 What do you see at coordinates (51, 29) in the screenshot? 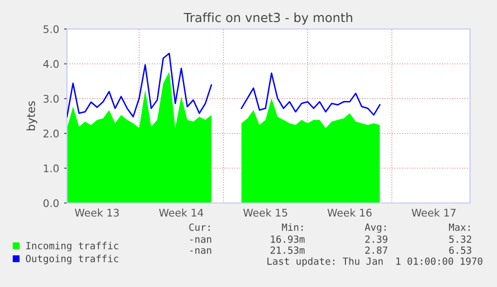
I see `y-tick-label: 5.0` at bounding box center [51, 29].